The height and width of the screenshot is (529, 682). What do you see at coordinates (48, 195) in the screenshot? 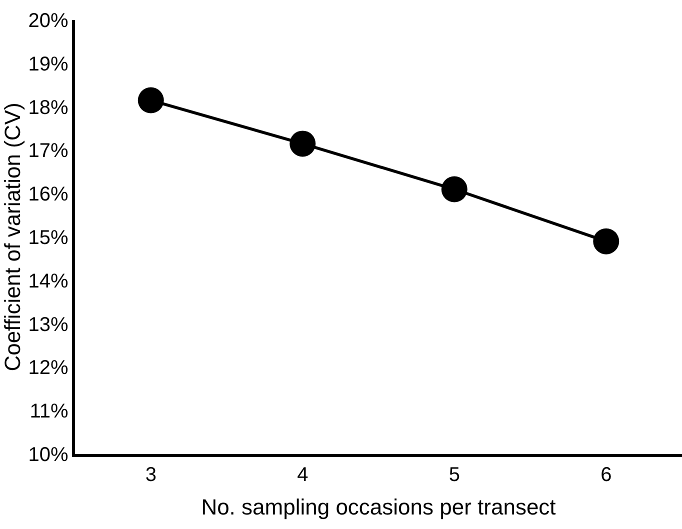
I see `y-tick-label: 16%` at bounding box center [48, 195].